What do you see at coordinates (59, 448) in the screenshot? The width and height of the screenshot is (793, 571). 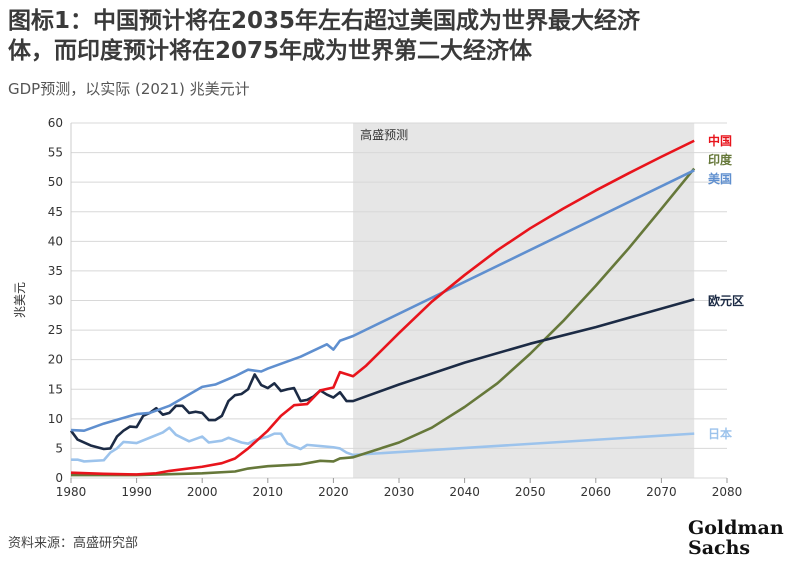 I see `y-tick-label: 5` at bounding box center [59, 448].